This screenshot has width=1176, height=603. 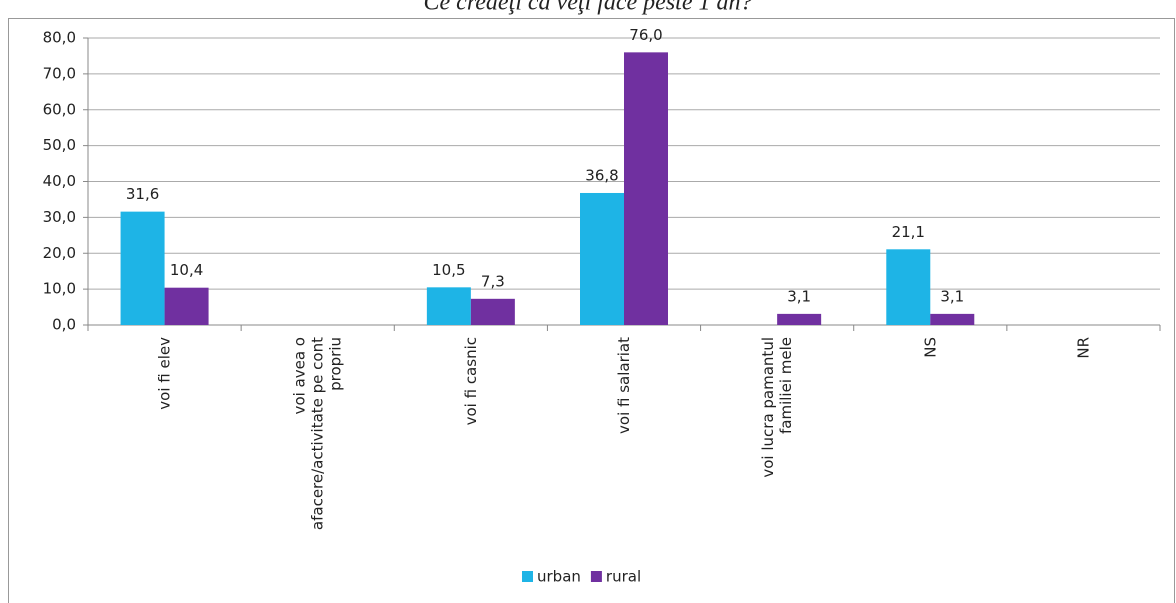 What do you see at coordinates (59, 73) in the screenshot?
I see `y-tick-label: 70,0` at bounding box center [59, 73].